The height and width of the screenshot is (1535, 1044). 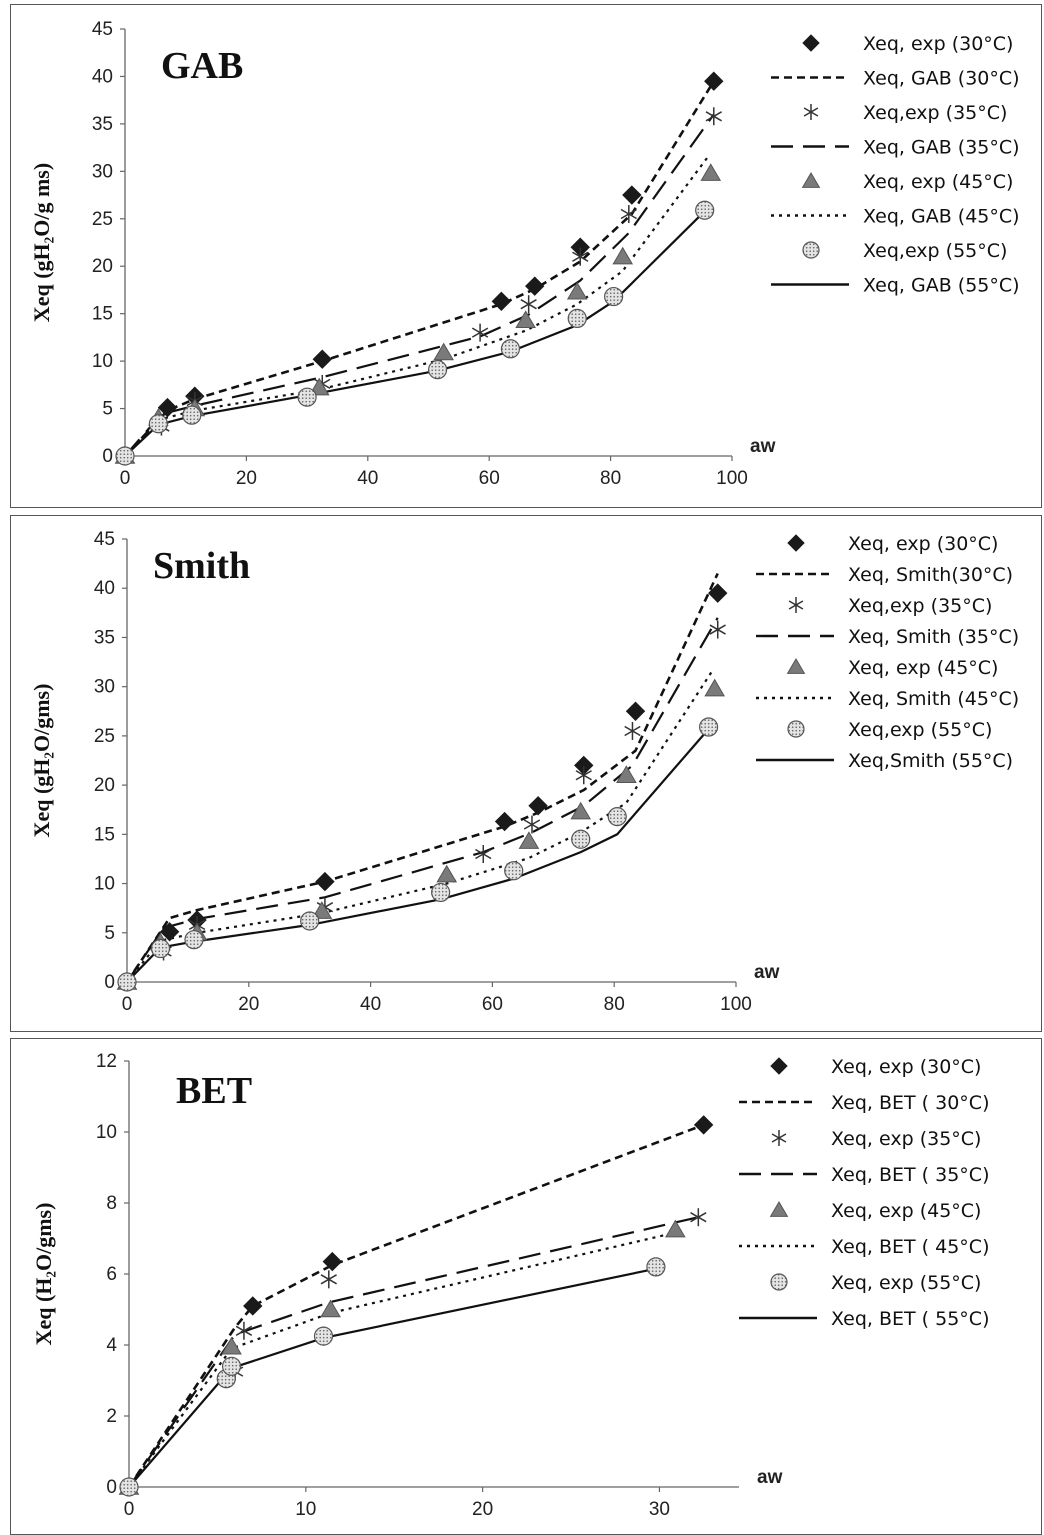 I want to click on y-tick-label: 40, so click(x=102, y=76).